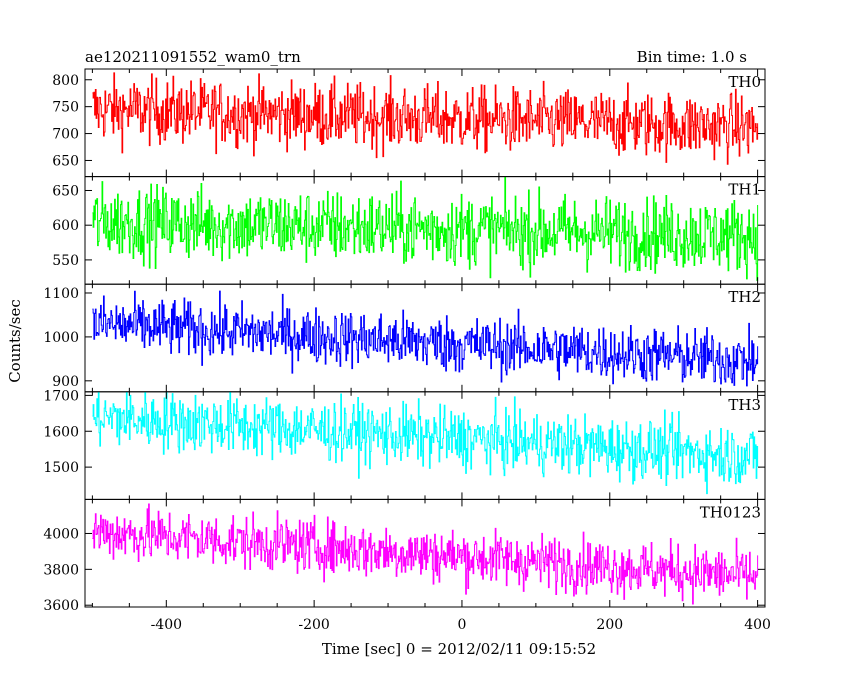 This screenshot has width=850, height=680. Describe the element at coordinates (425, 554) in the screenshot. I see `series-line-th0123` at that location.